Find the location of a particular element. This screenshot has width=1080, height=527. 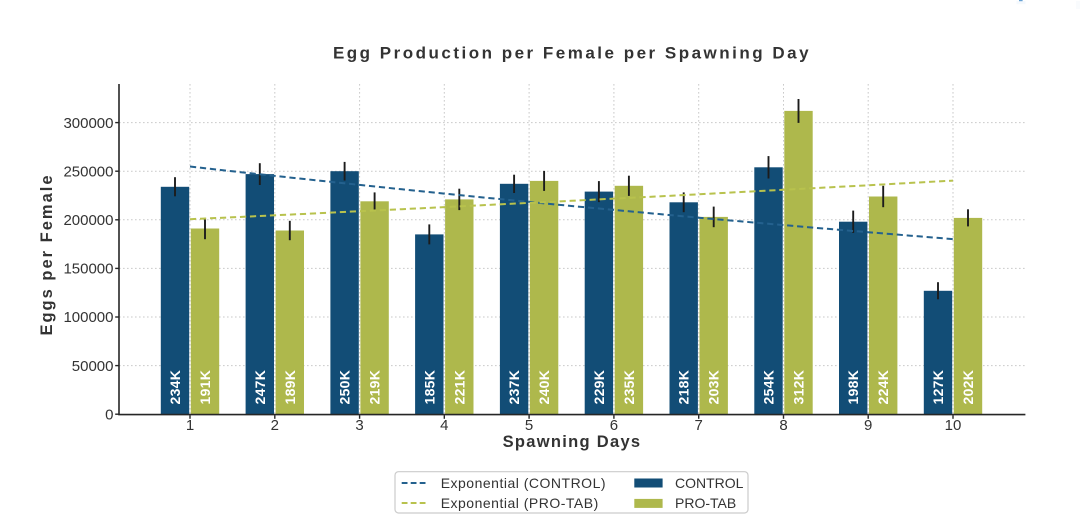

svg-text: 219K is located at coordinates (375, 387).